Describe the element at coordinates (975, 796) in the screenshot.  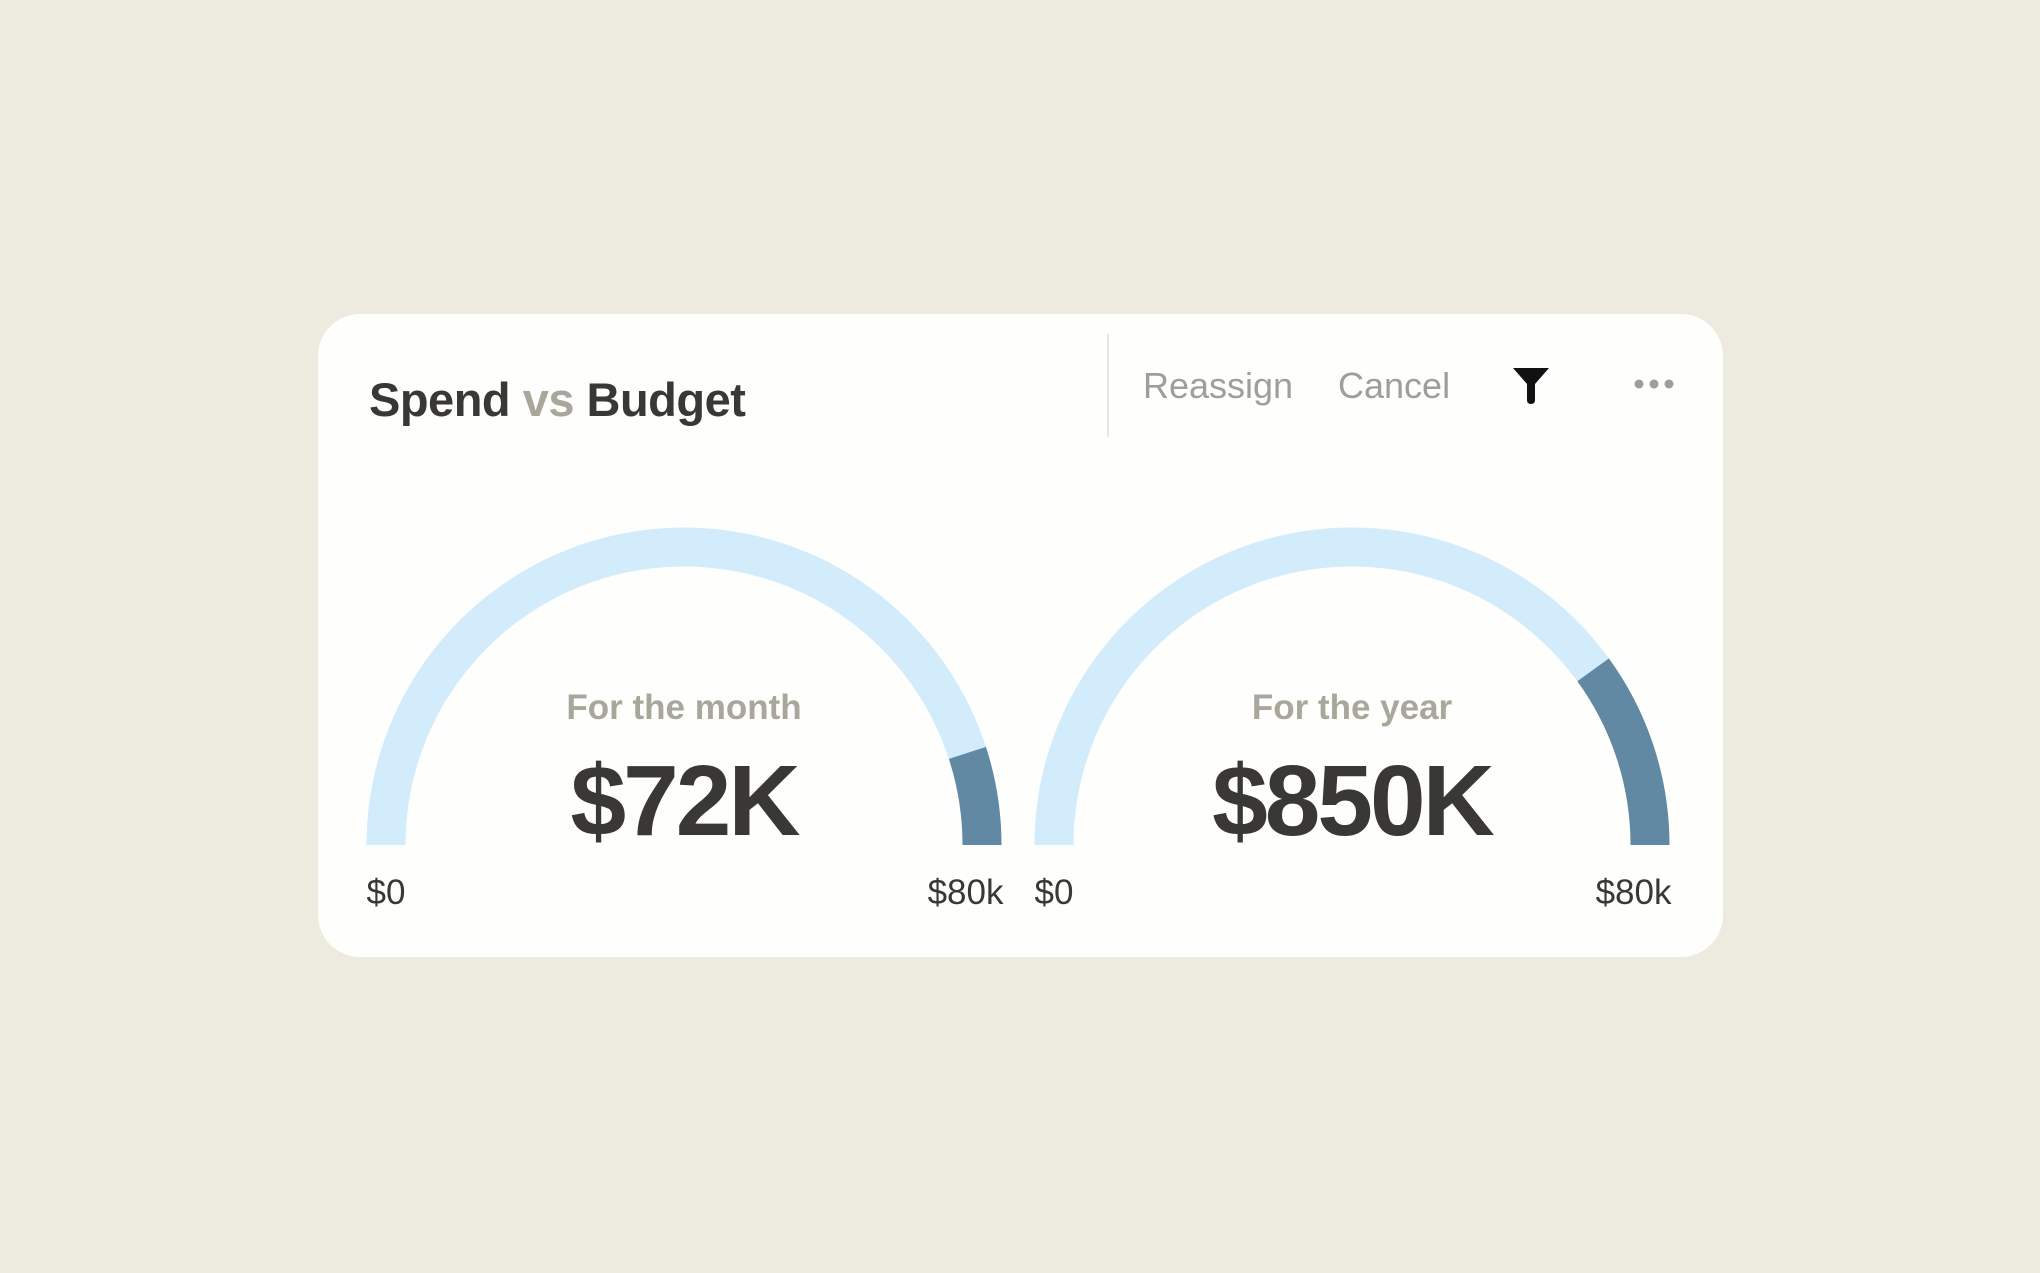
I see `gauge-month-fill` at that location.